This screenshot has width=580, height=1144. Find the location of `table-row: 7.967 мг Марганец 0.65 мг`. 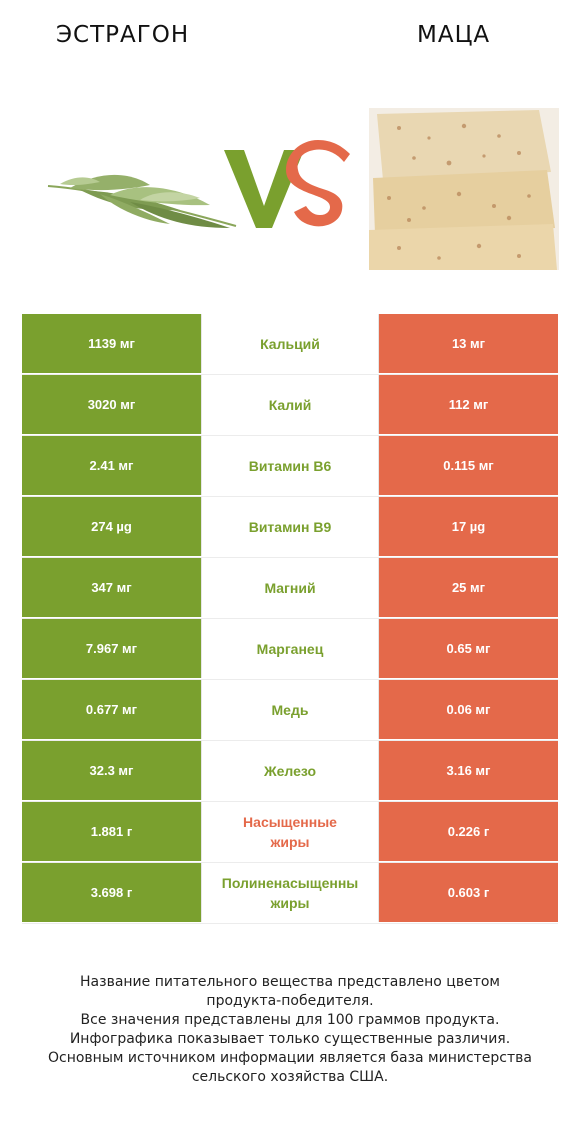

table-row: 7.967 мг Марганец 0.65 мг is located at coordinates (290, 649).